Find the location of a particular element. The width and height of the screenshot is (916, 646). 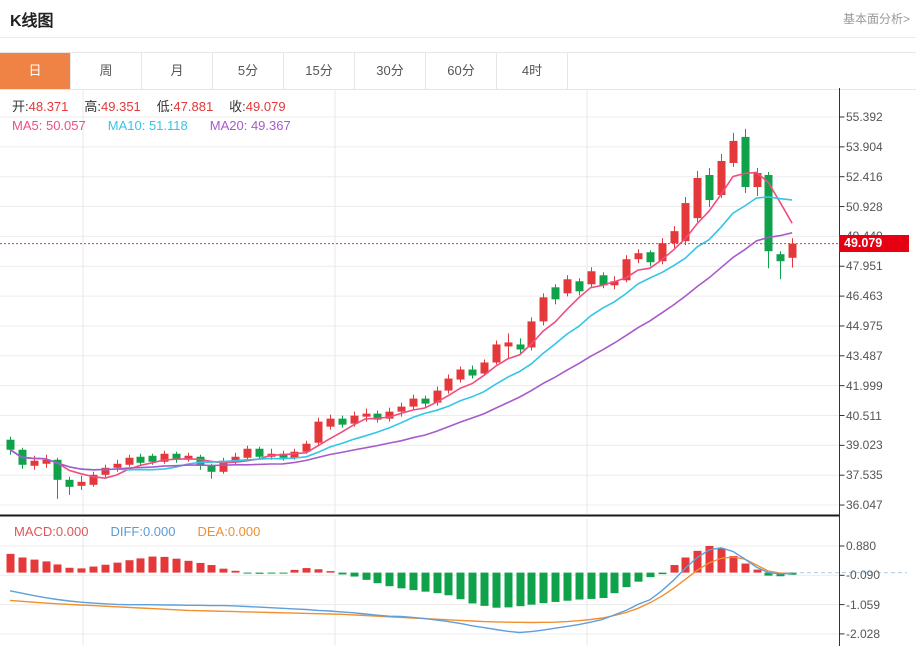

main-y-axis-label: 46.463 is located at coordinates (864, 296).